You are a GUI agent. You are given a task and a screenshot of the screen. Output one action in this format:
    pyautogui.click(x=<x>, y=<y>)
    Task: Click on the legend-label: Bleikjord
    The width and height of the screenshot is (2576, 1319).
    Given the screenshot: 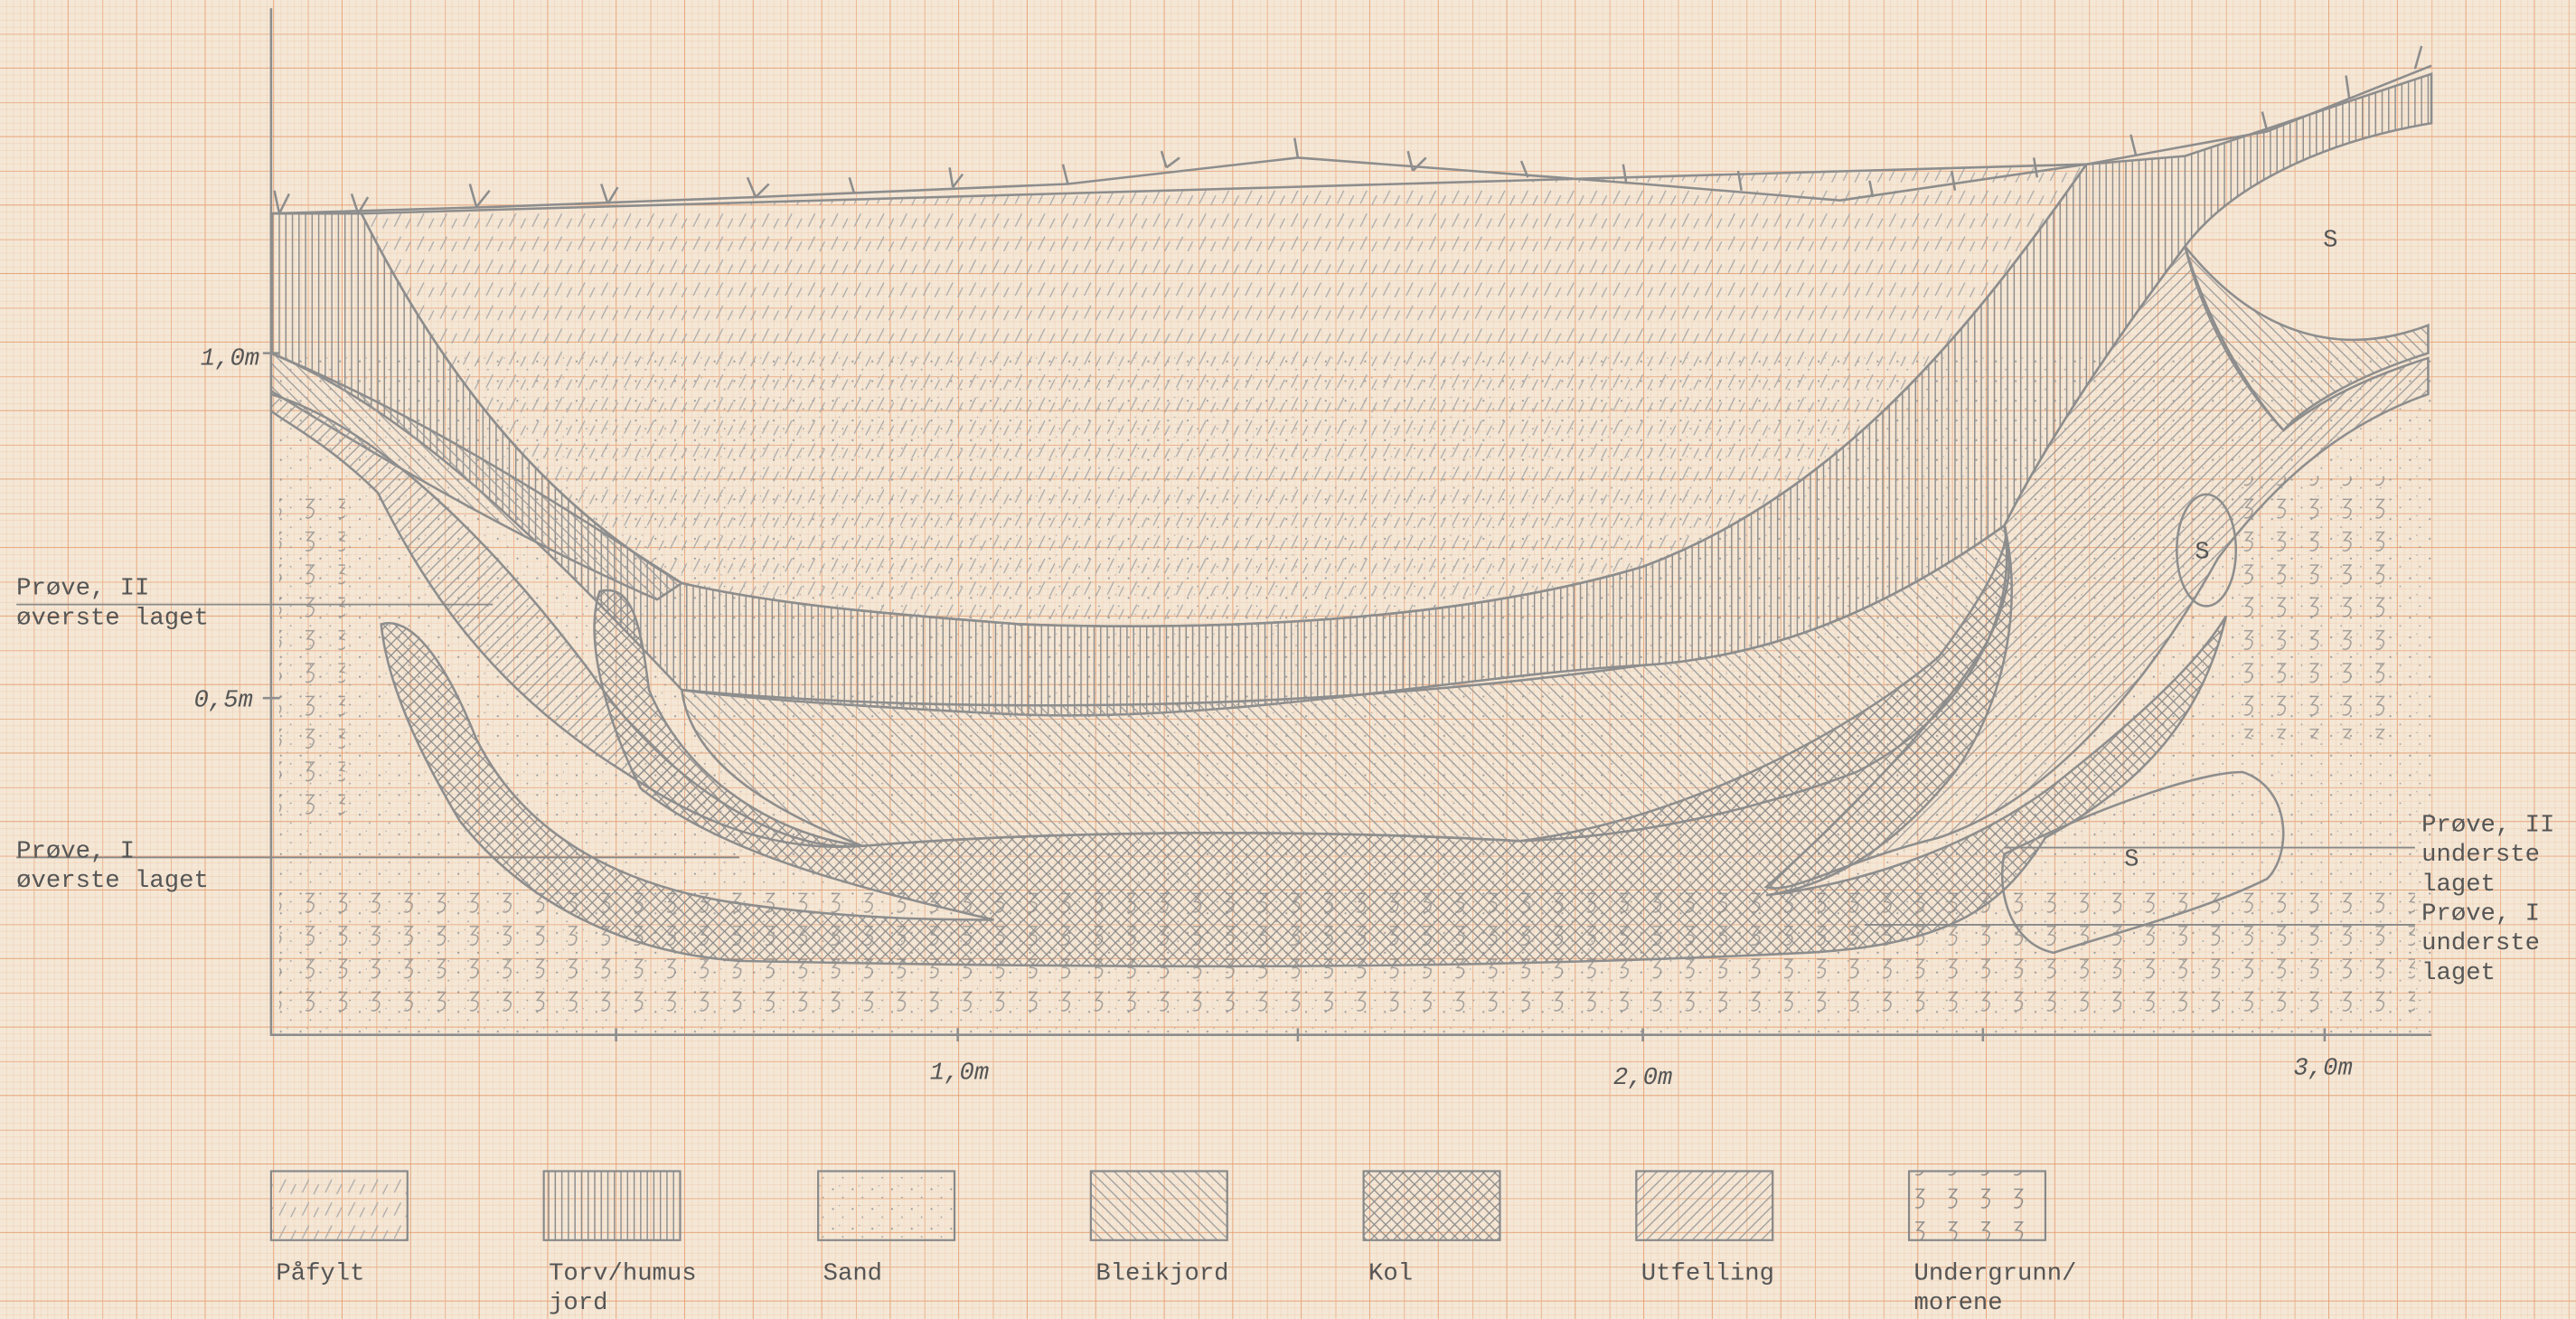 What is the action you would take?
    pyautogui.click(x=1161, y=1273)
    